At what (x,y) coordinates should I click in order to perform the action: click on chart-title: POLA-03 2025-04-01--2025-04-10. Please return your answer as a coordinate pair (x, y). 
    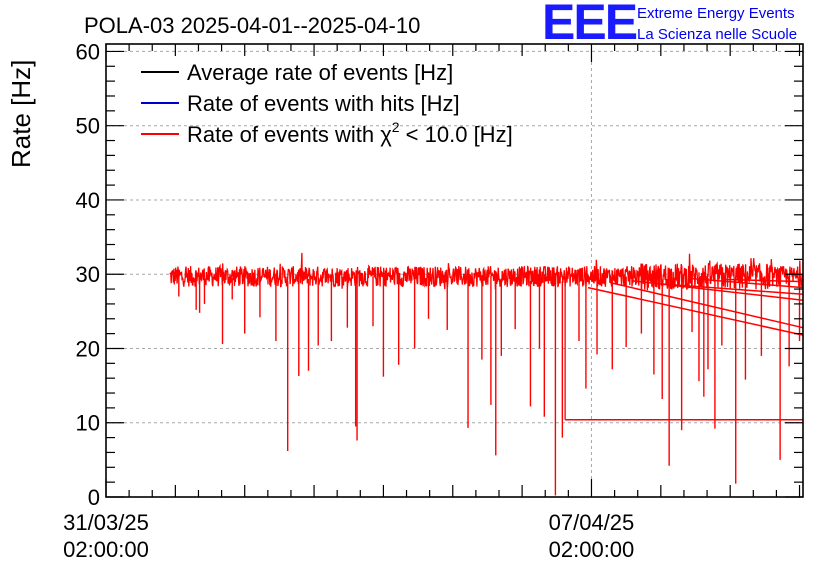
    Looking at the image, I should click on (252, 25).